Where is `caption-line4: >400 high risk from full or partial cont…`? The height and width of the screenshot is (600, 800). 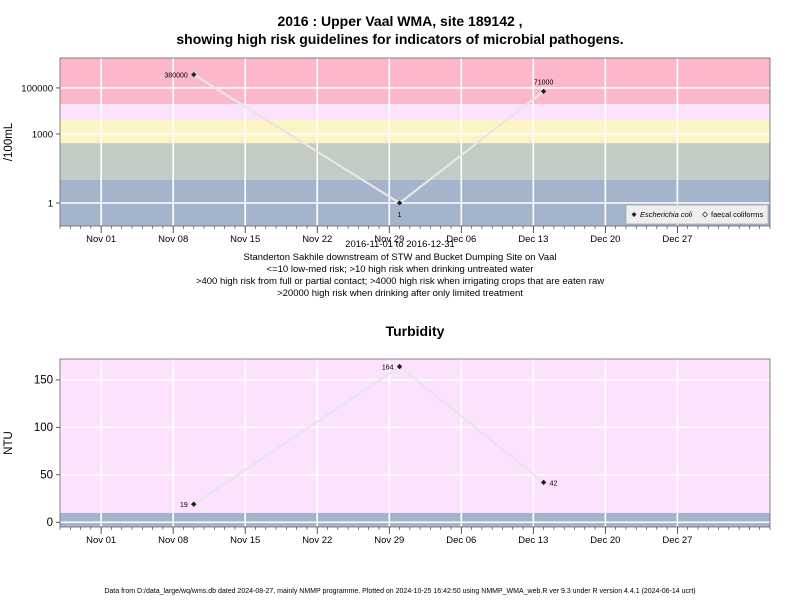
caption-line4: >400 high risk from full or partial cont… is located at coordinates (400, 281).